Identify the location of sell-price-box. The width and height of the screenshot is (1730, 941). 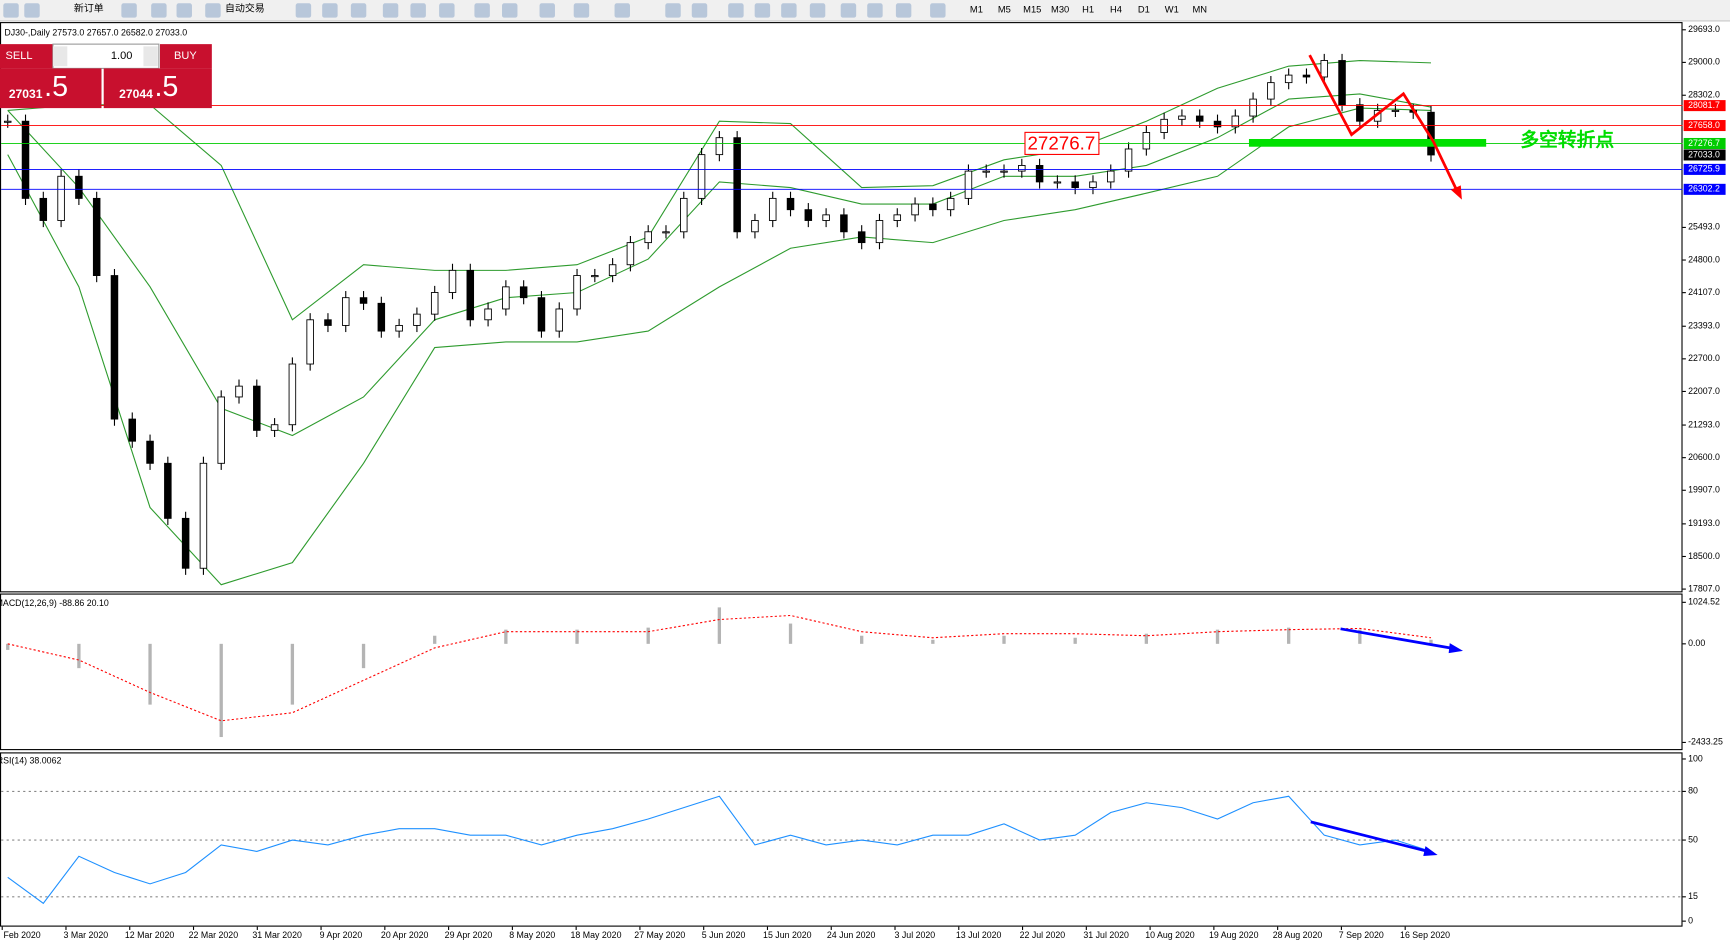
(51, 88).